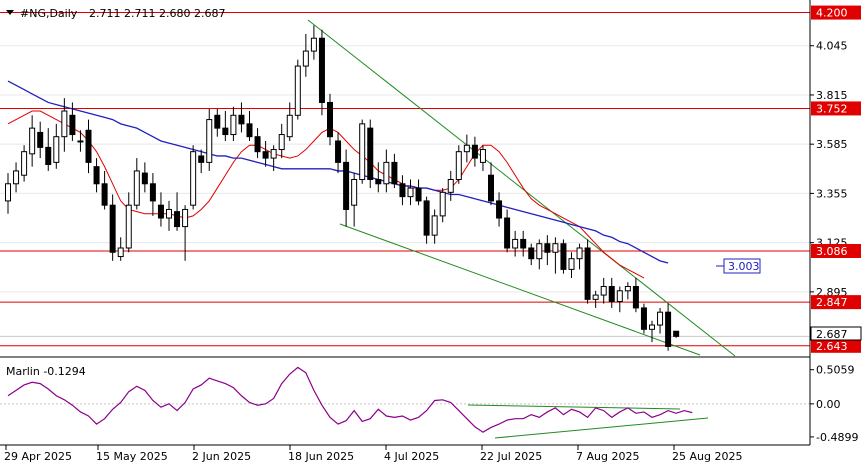  I want to click on x-tick-label: 2 Jun 2025, so click(221, 456).